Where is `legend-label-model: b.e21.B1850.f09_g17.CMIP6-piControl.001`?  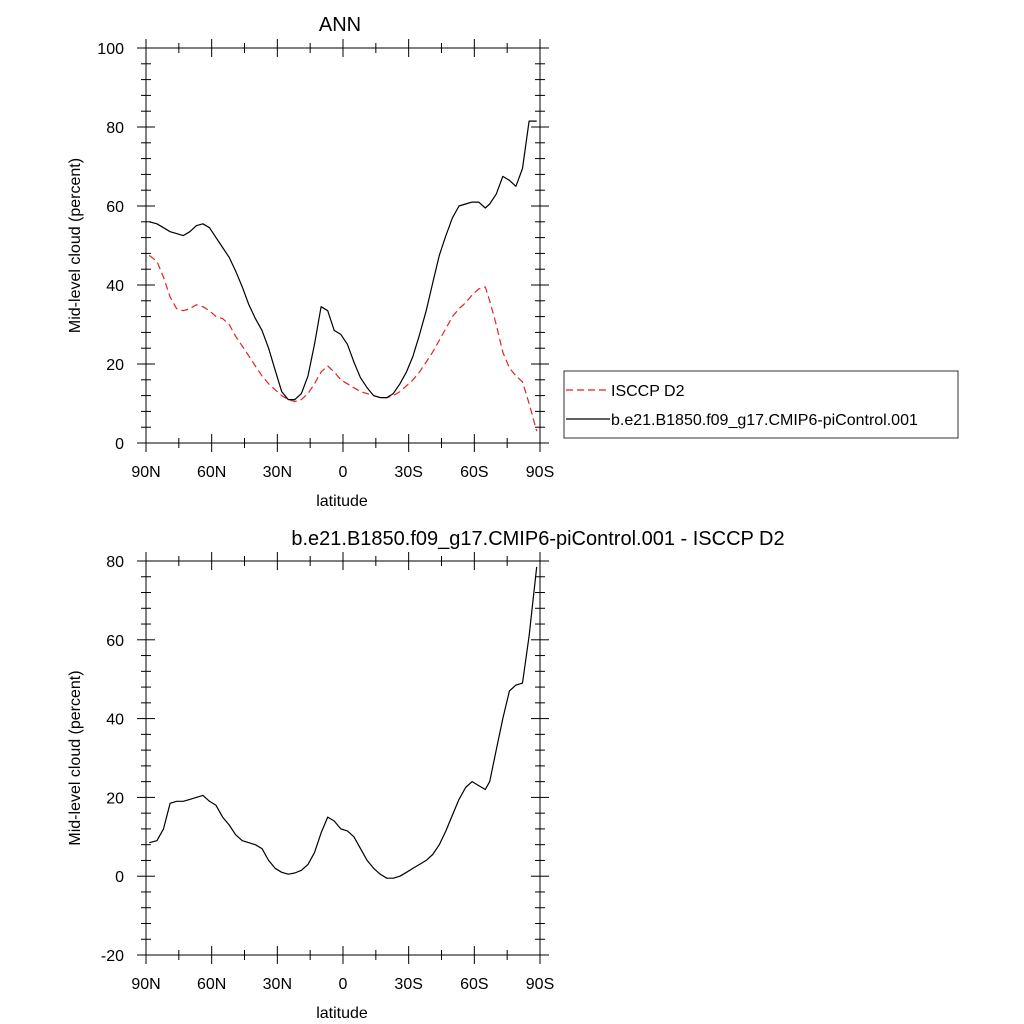
legend-label-model: b.e21.B1850.f09_g17.CMIP6-piControl.001 is located at coordinates (764, 420).